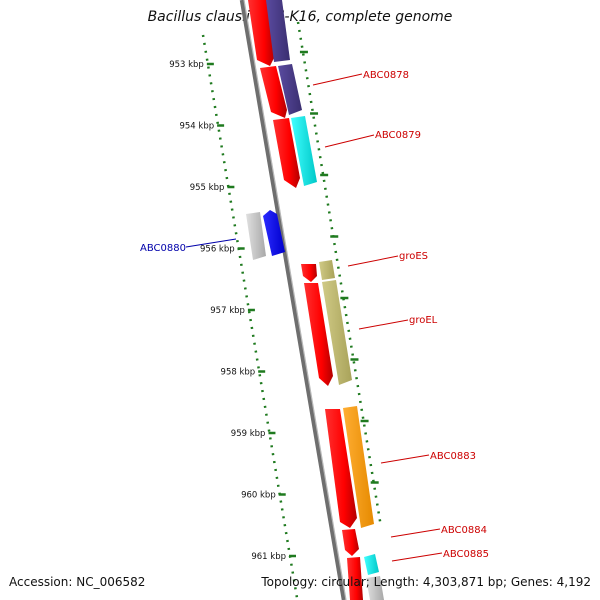 Image resolution: width=600 pixels, height=600 pixels. What do you see at coordinates (256, 236) in the screenshot?
I see `gene-grey-abc0880-region` at bounding box center [256, 236].